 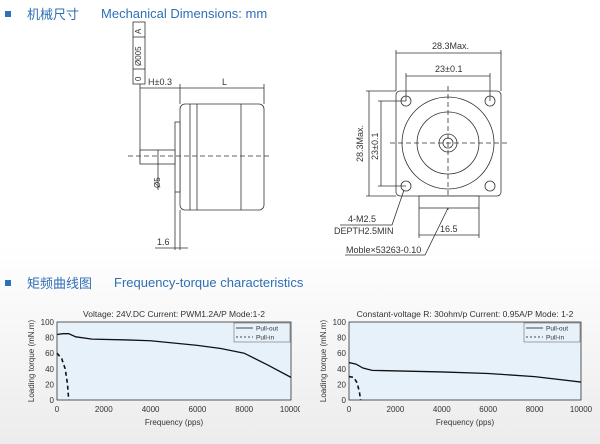 I want to click on width-max: 28.3Max., so click(x=450, y=46).